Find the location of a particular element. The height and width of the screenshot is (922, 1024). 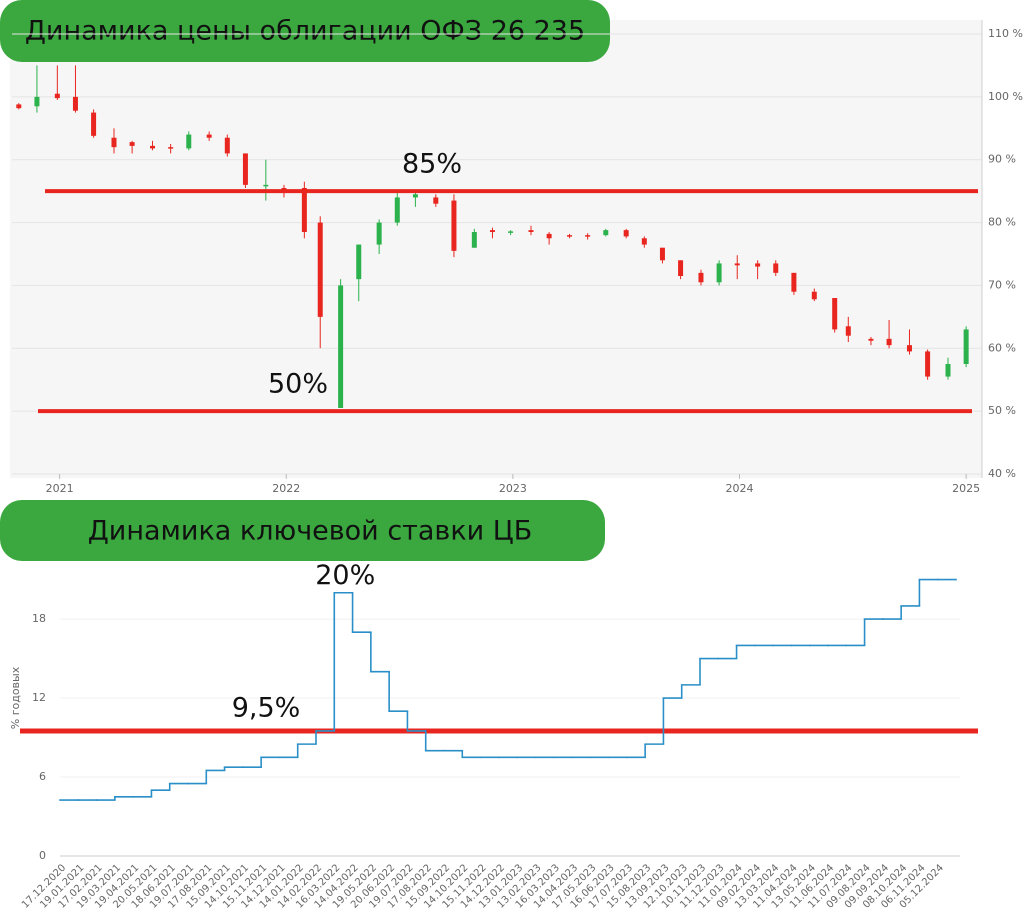

reference-label: 50% is located at coordinates (298, 384).